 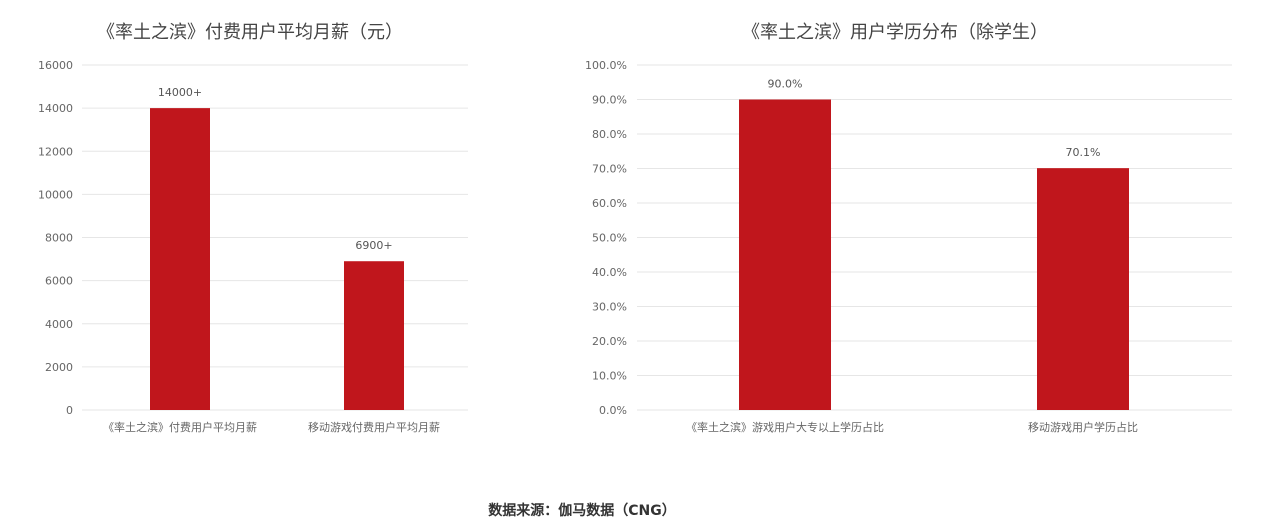 What do you see at coordinates (59, 281) in the screenshot?
I see `salary-y-tick-label: 6000` at bounding box center [59, 281].